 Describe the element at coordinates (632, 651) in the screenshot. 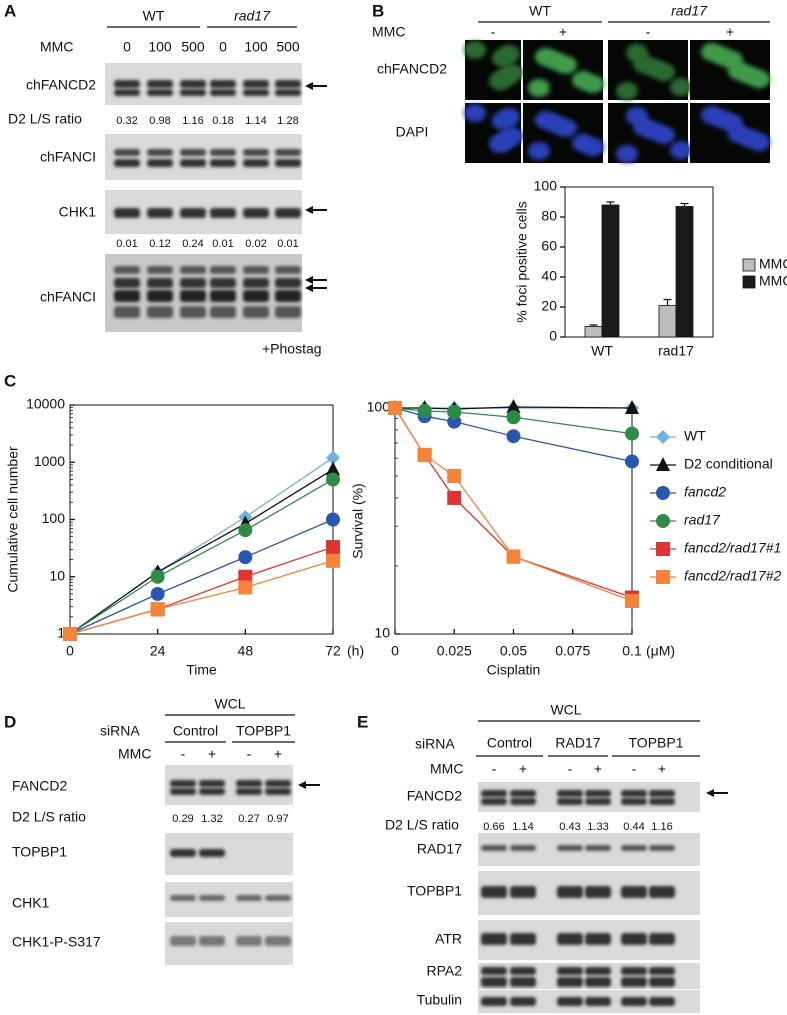

I see `x-tick-label: 0.1` at that location.